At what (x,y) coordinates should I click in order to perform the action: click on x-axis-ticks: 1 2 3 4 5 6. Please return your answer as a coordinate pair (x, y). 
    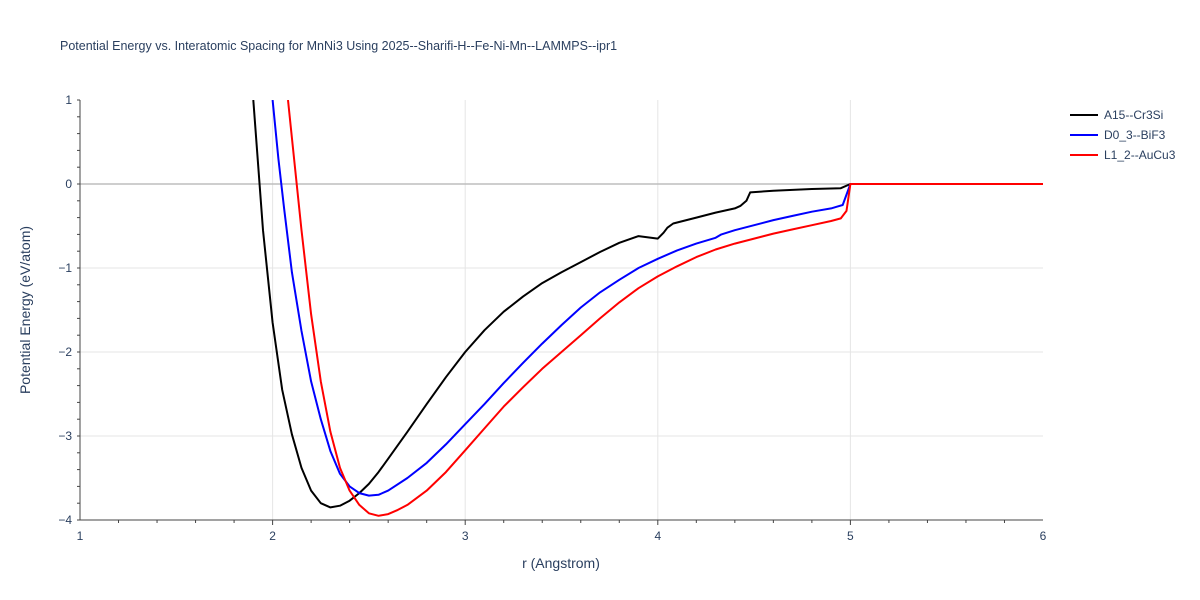
    Looking at the image, I should click on (562, 531).